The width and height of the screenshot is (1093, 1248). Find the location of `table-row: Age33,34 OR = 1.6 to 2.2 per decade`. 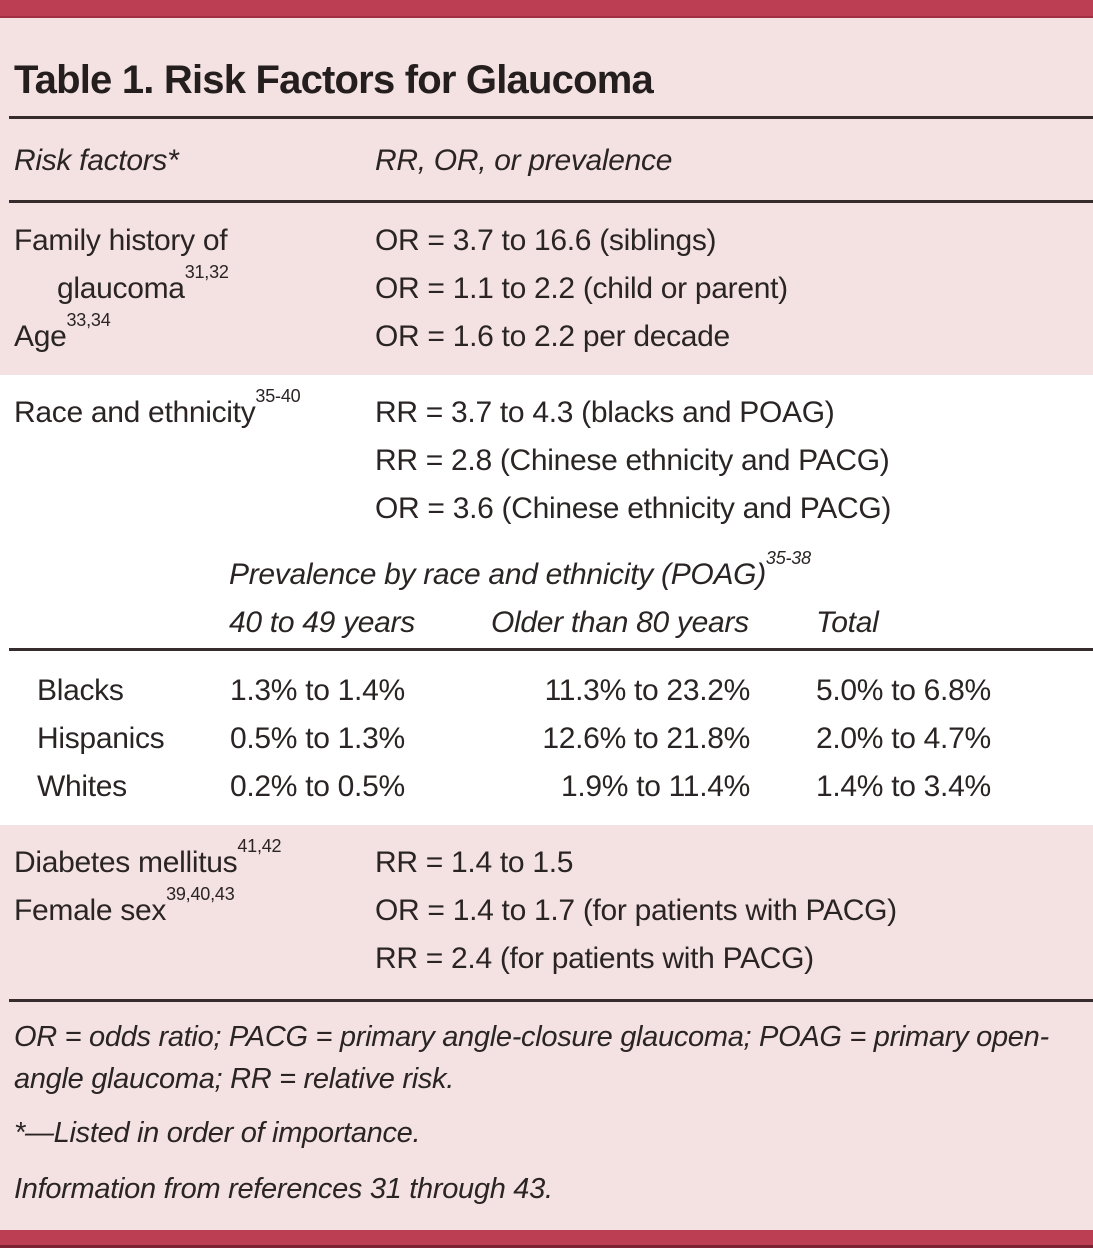

table-row: Age33,34 OR = 1.6 to 2.2 per decade is located at coordinates (546, 335).